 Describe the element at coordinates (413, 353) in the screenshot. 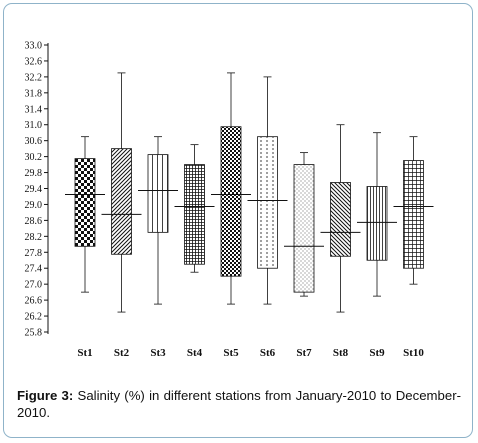

I see `x-category-label: St10` at that location.